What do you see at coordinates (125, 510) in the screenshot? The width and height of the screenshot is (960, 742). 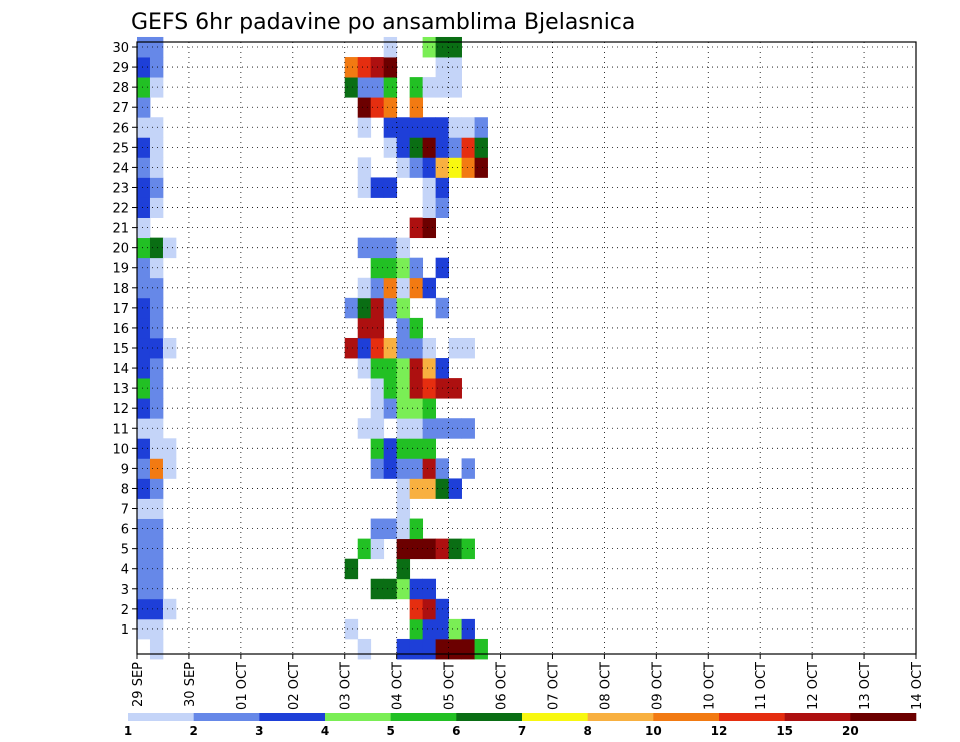 I see `y-tick-label: 7` at bounding box center [125, 510].